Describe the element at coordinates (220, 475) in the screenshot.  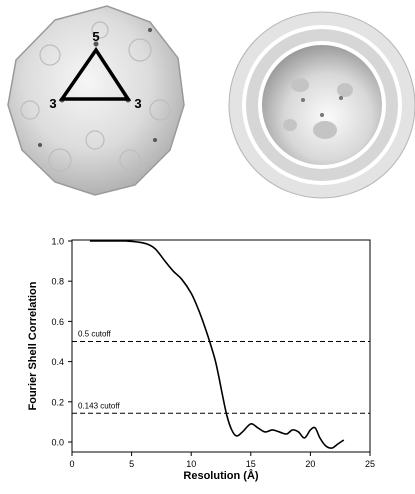
I see `x-axis-label: Resolution (Å)` at that location.